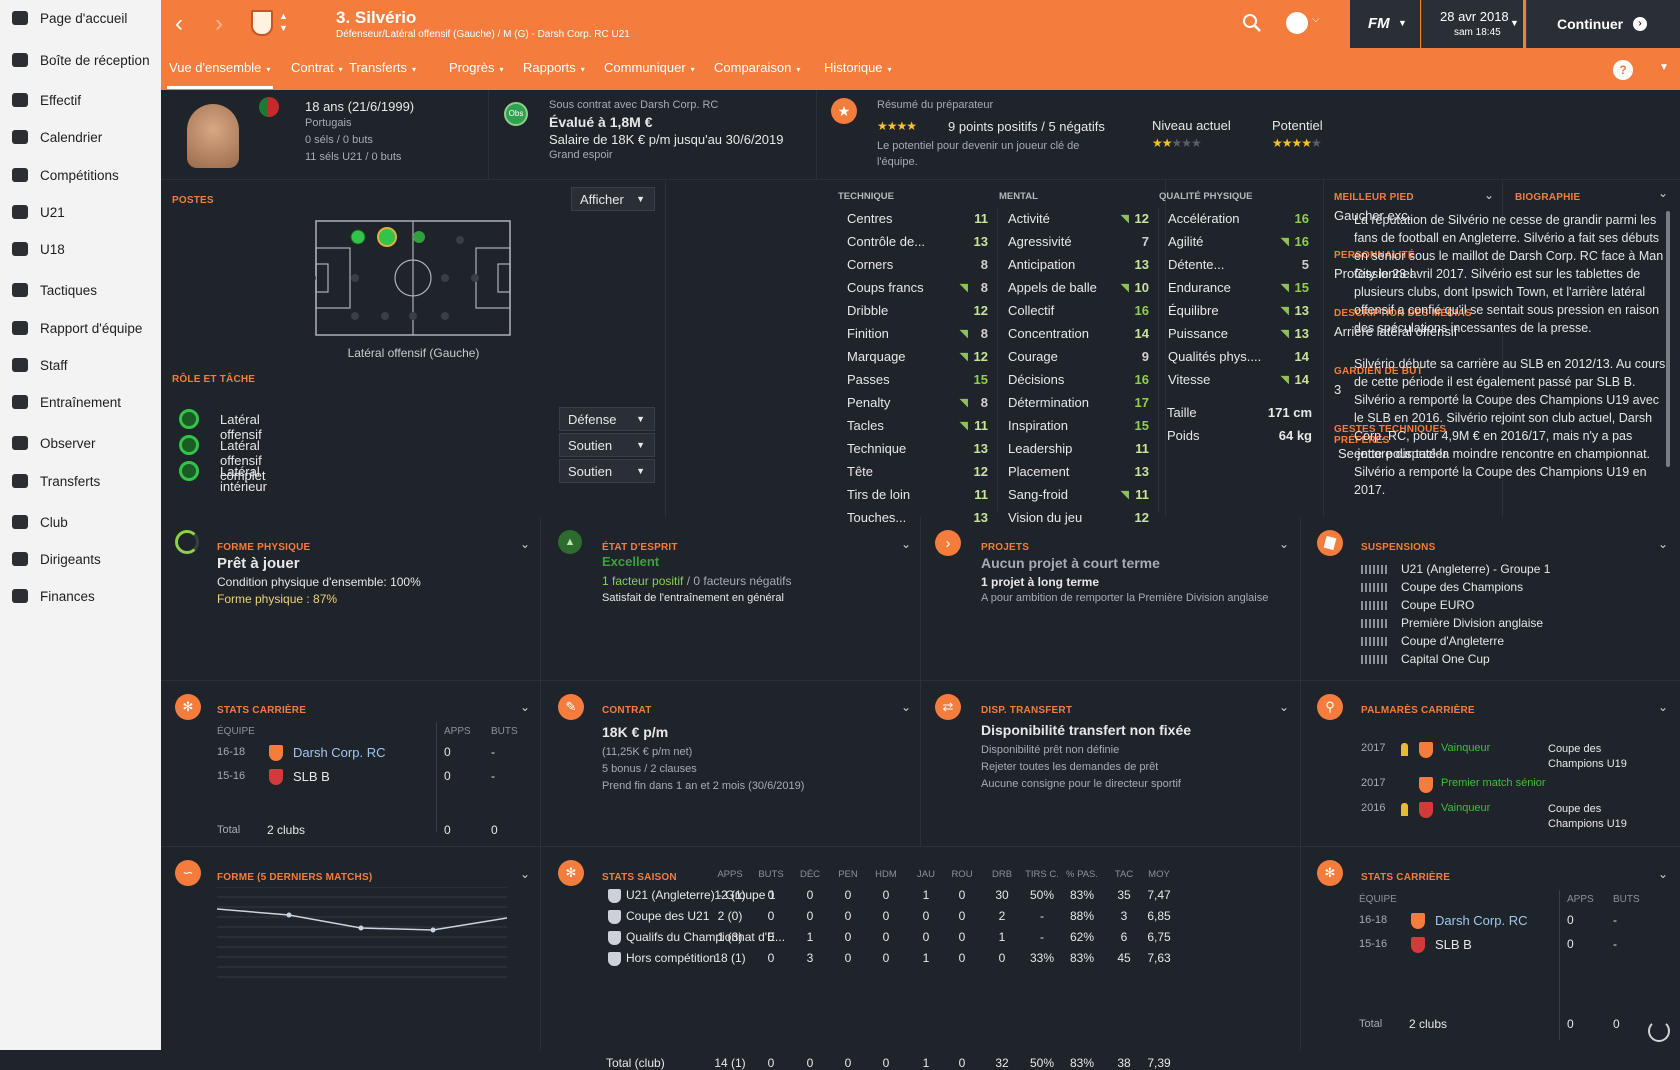 The height and width of the screenshot is (1070, 1680). Describe the element at coordinates (76, 328) in the screenshot. I see `sidebar-item-8: Rapport d'équipe` at that location.